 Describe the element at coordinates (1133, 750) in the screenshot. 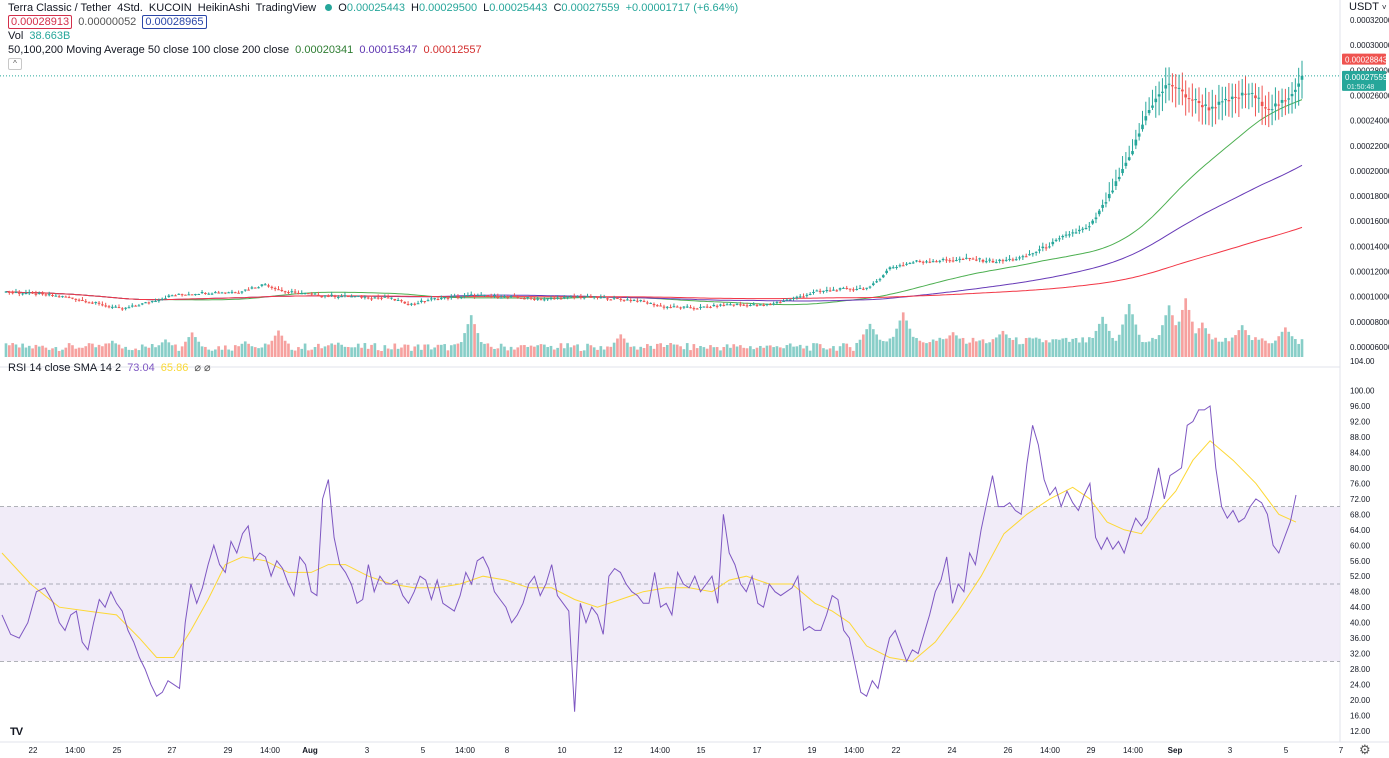

I see `time-axis-label: 14:00` at that location.